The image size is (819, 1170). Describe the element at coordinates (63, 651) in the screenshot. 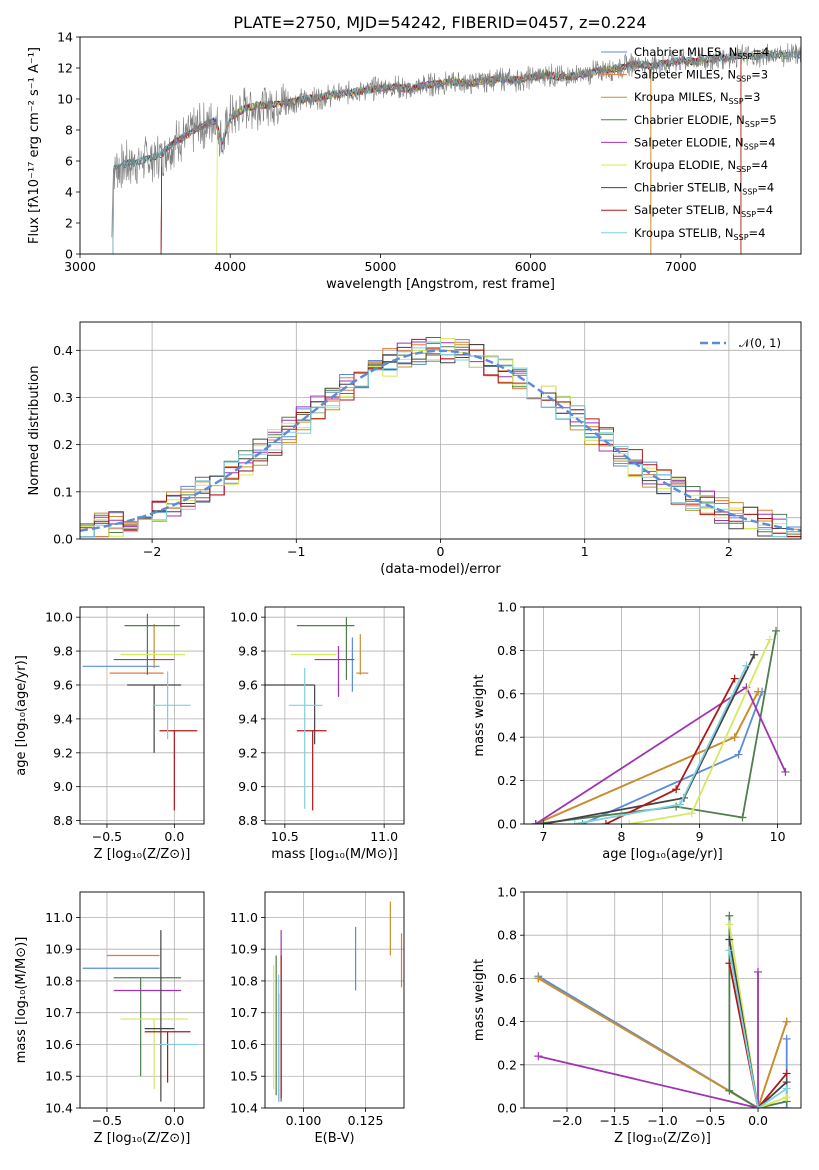

I see `y-tick-label: 9.8` at that location.